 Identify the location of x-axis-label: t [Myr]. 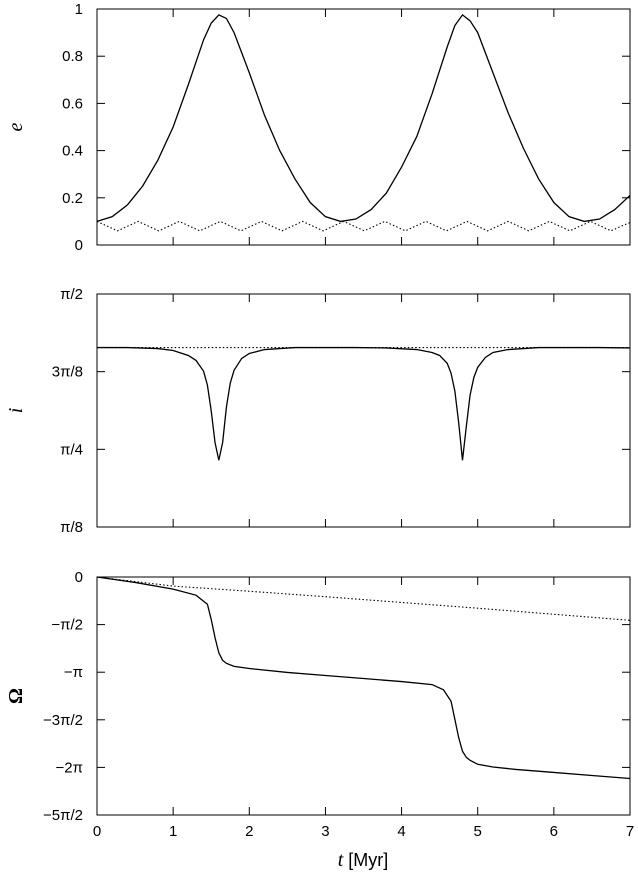
(363, 860).